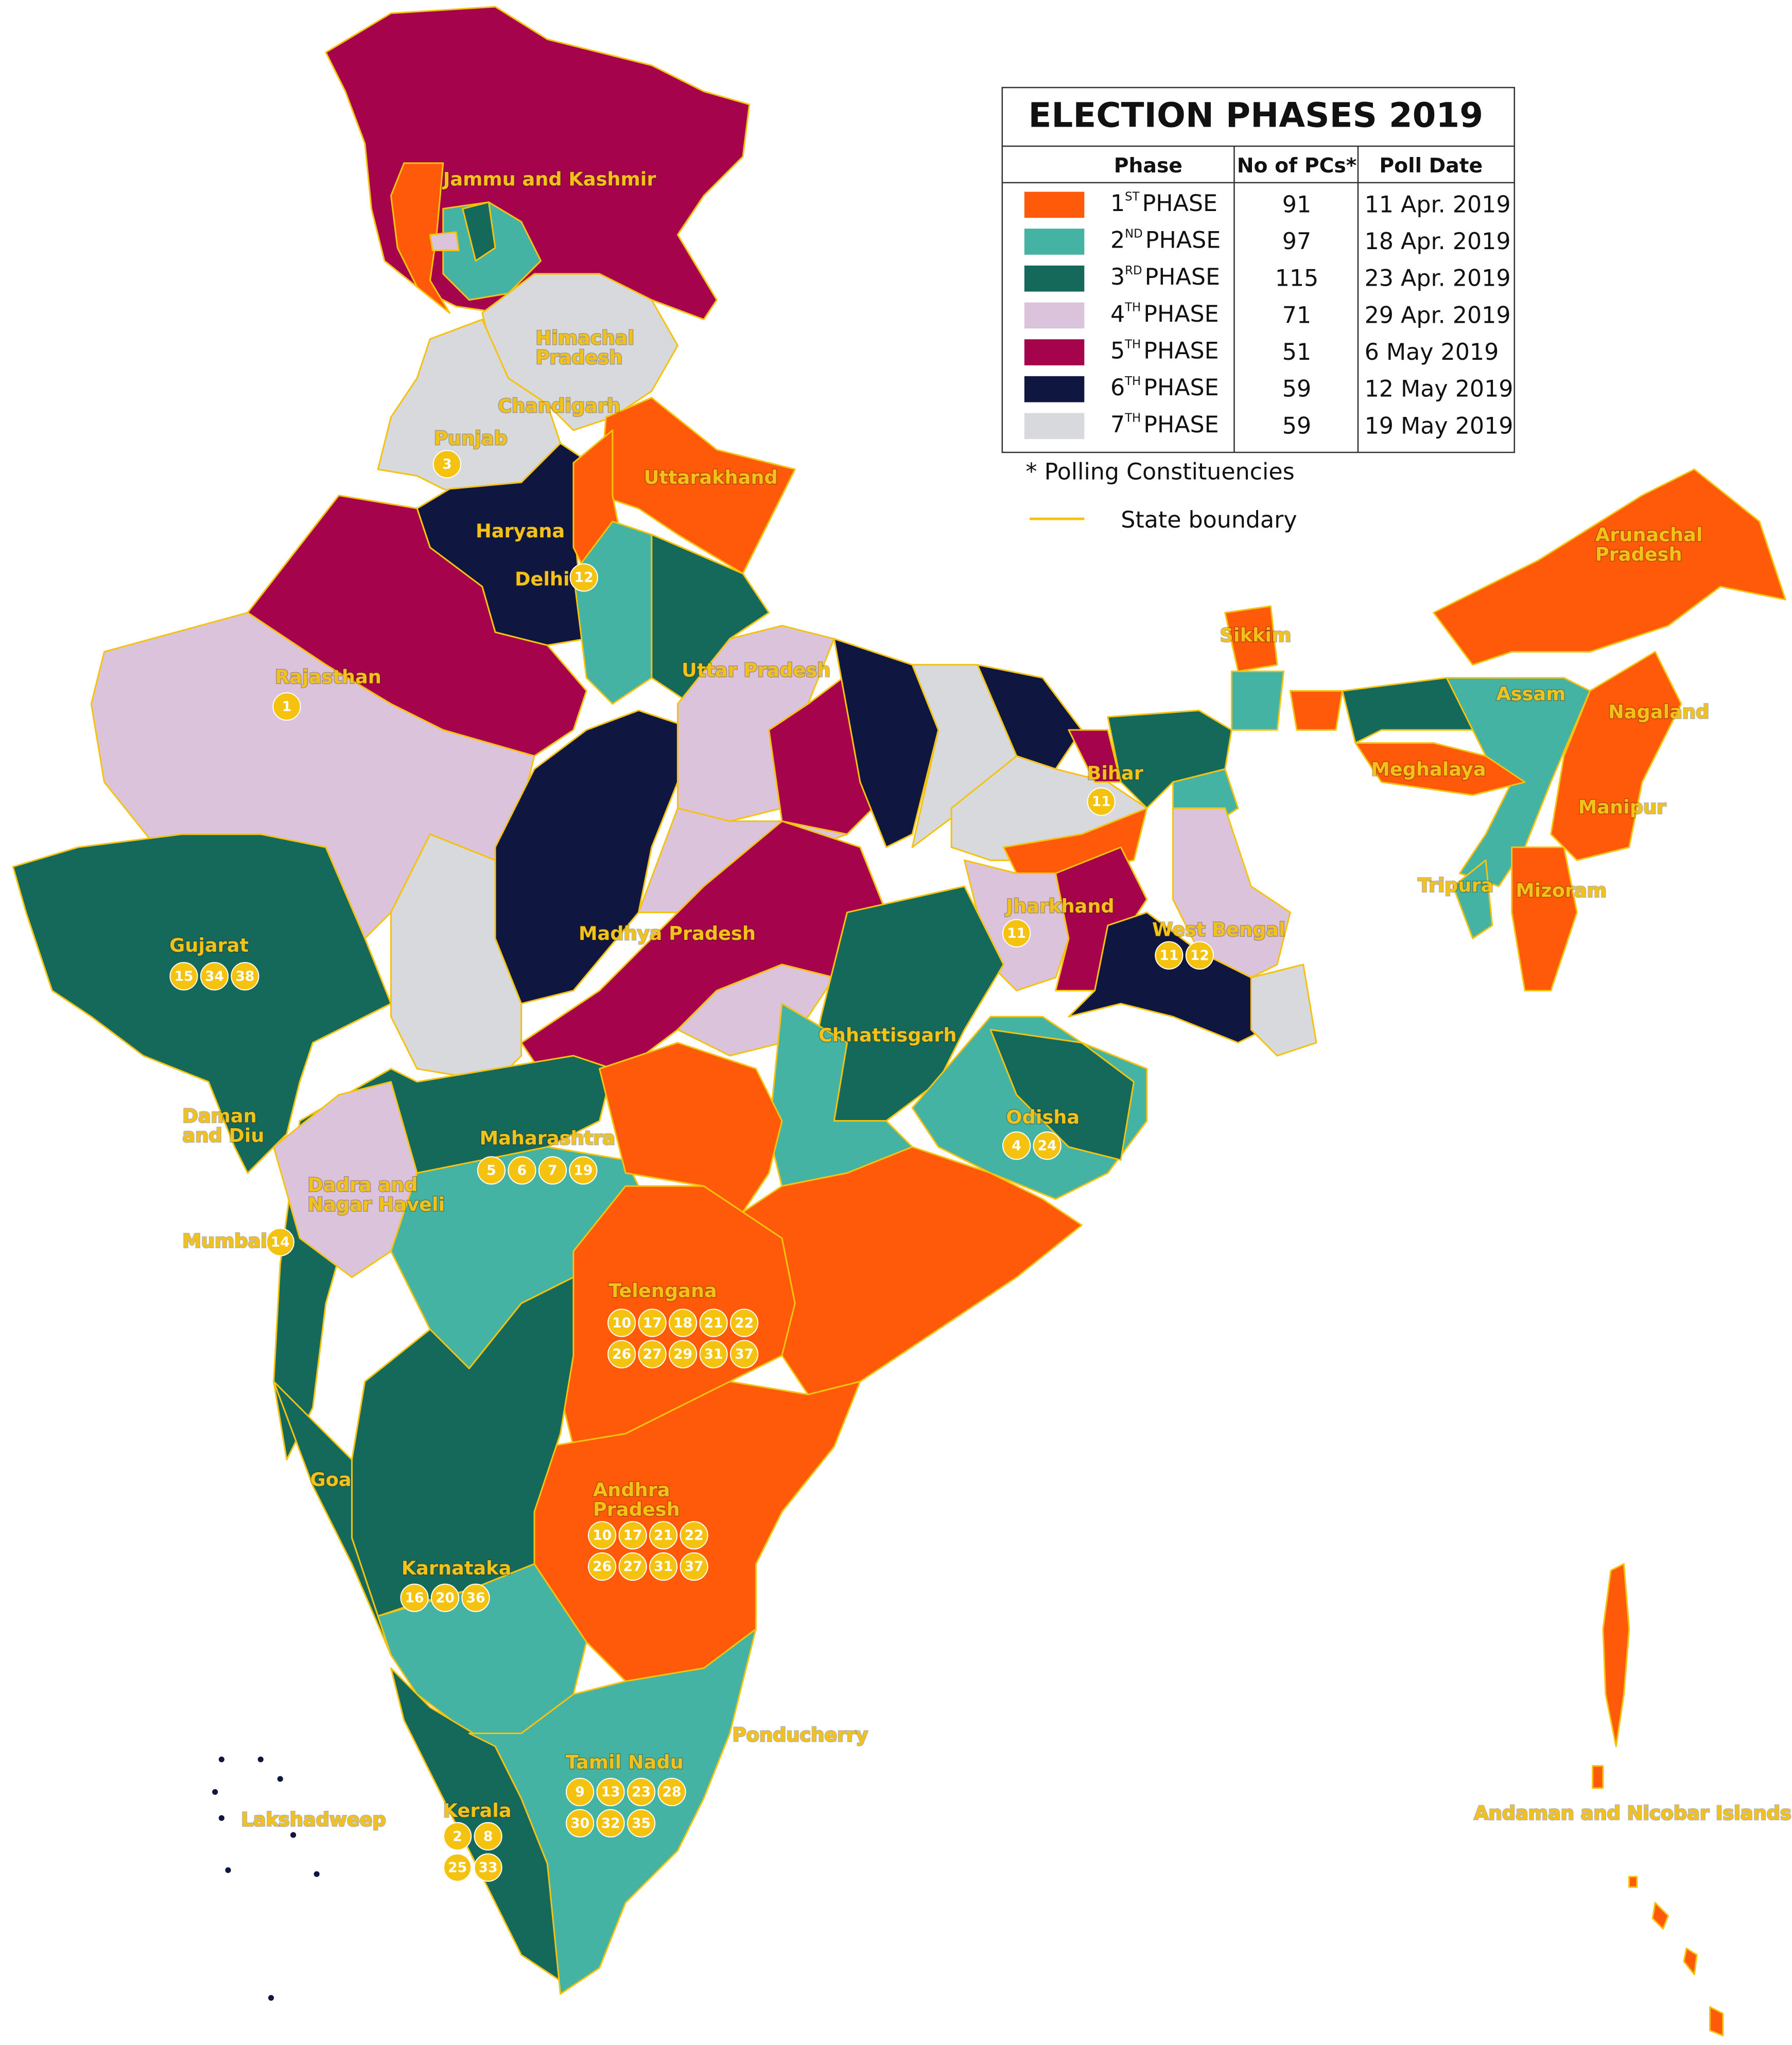 This screenshot has width=1792, height=2045. I want to click on phase-number: 1, so click(287, 706).